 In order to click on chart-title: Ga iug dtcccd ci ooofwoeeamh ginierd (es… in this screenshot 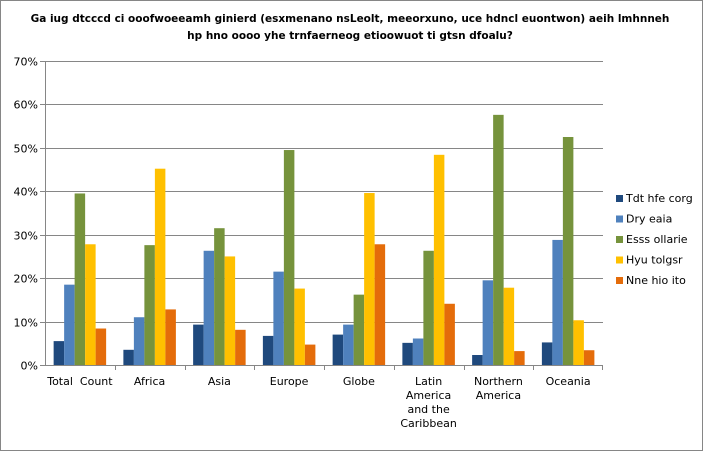, I will do `click(350, 28)`.